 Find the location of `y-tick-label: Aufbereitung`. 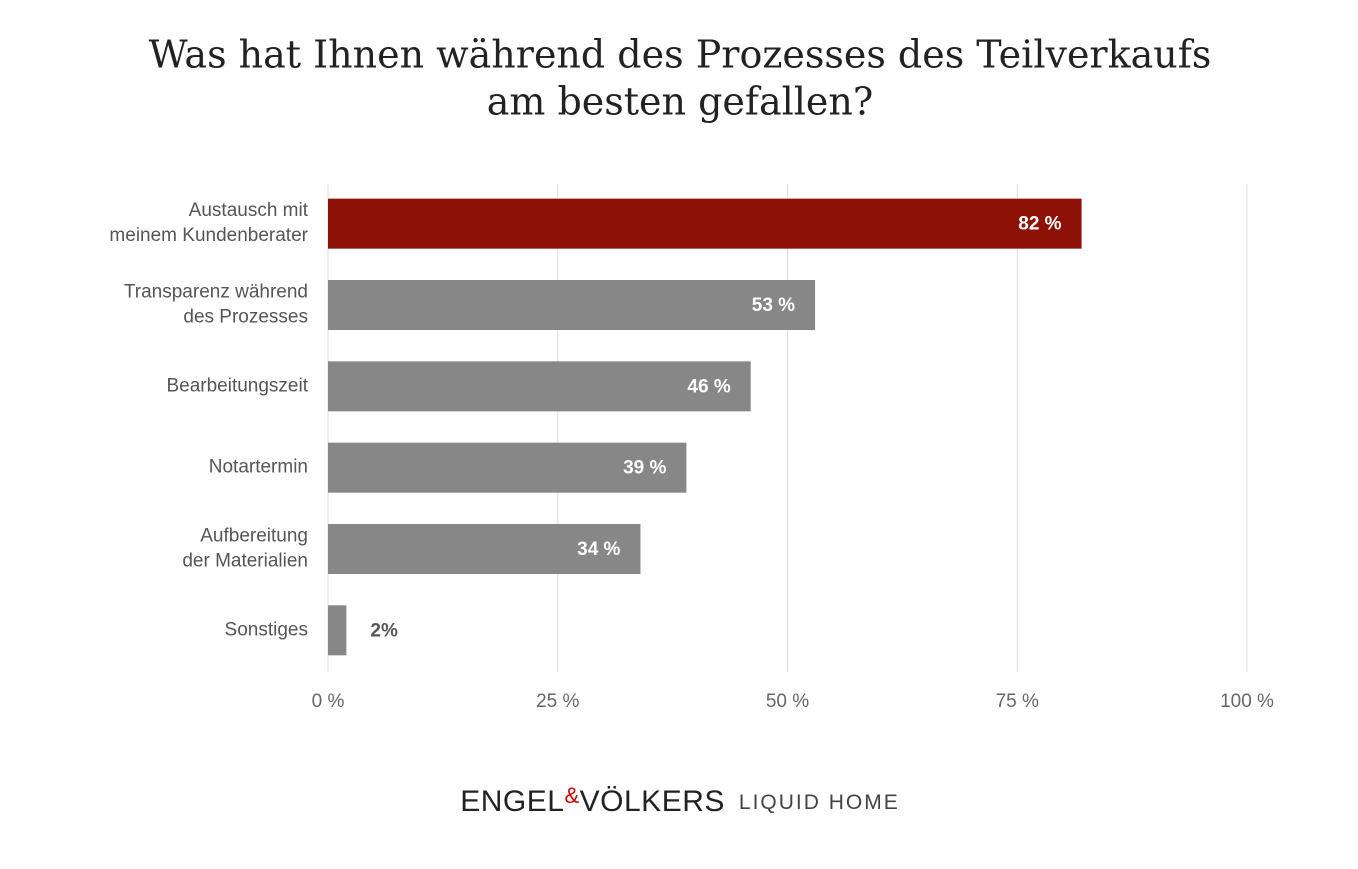

y-tick-label: Aufbereitung is located at coordinates (254, 536).